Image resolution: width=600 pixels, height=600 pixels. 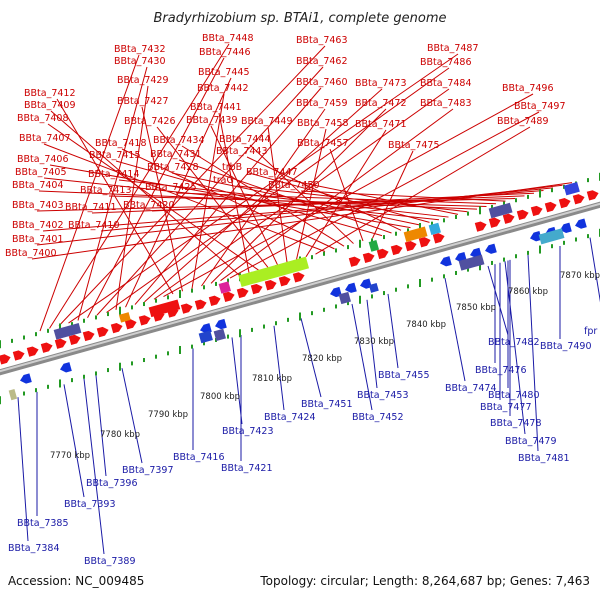 I want to click on gene-label: BBta_7443, so click(x=242, y=151).